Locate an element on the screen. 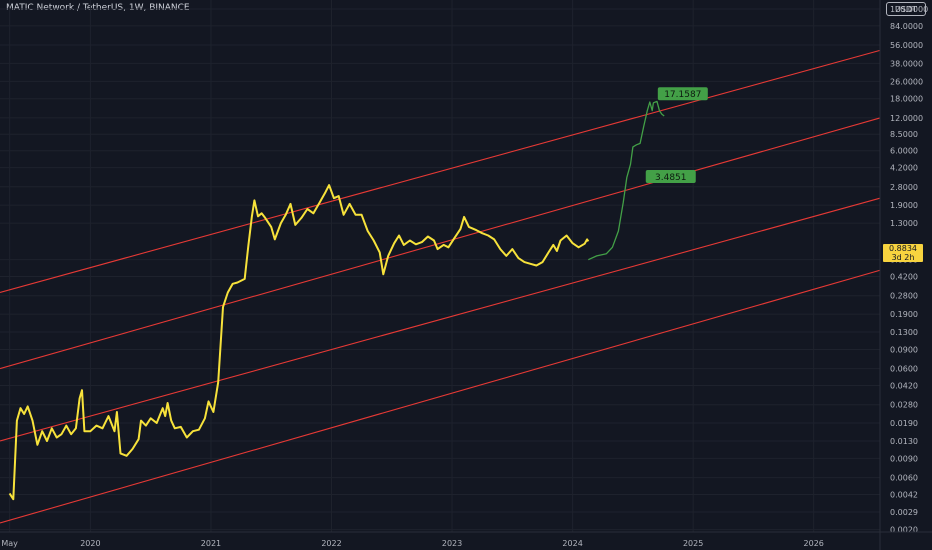 The image size is (932, 550). x-tick-label: 2020 is located at coordinates (90, 543).